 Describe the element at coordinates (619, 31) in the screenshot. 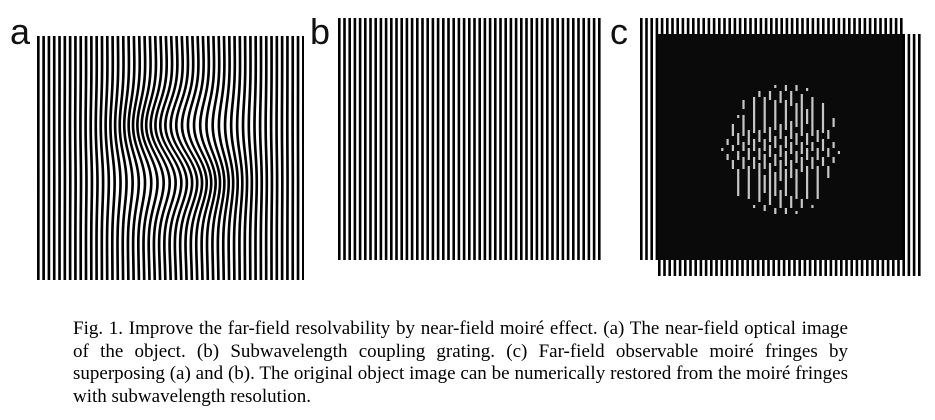

I see `panel-c-label: c` at that location.